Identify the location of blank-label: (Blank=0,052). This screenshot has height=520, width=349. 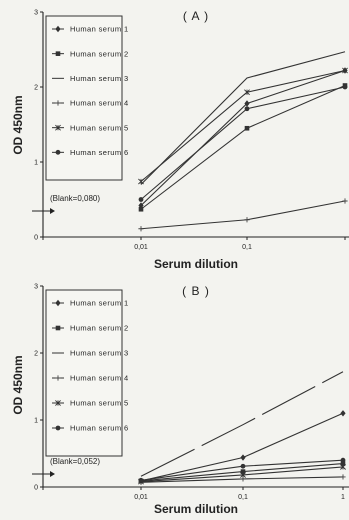
(75, 461).